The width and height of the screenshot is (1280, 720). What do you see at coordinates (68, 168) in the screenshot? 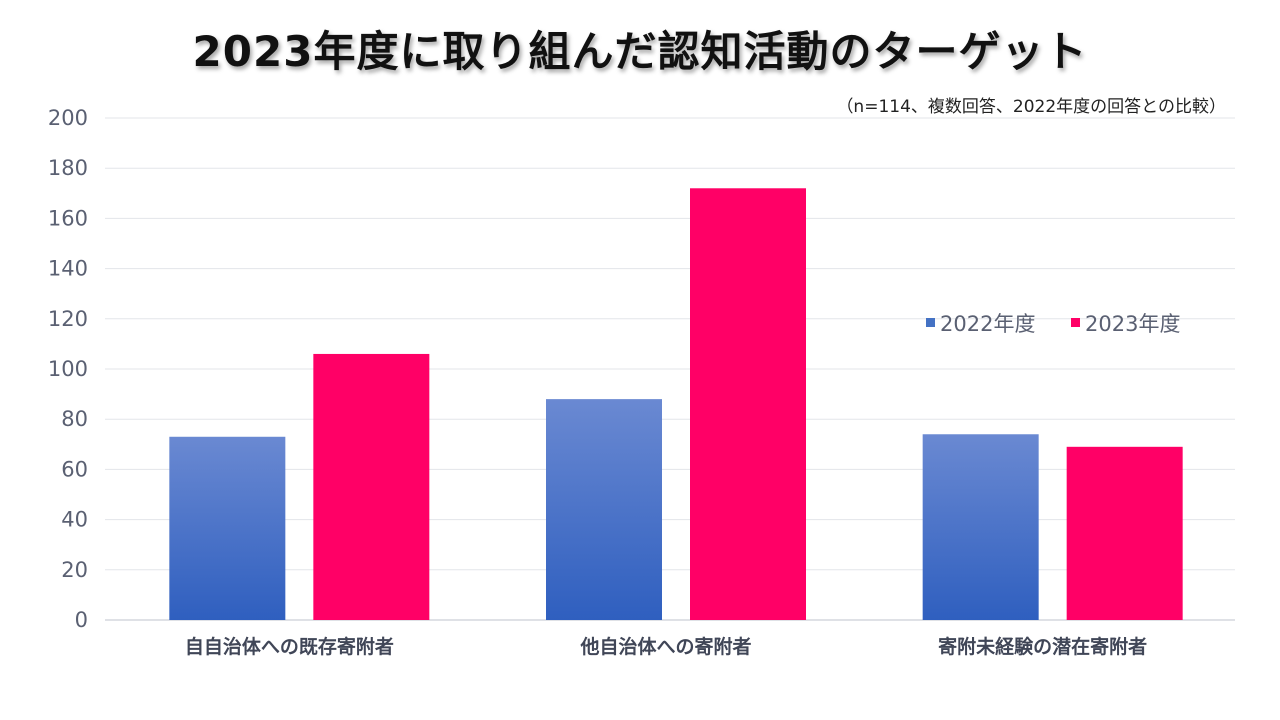
I see `y-tick-label: 180` at bounding box center [68, 168].